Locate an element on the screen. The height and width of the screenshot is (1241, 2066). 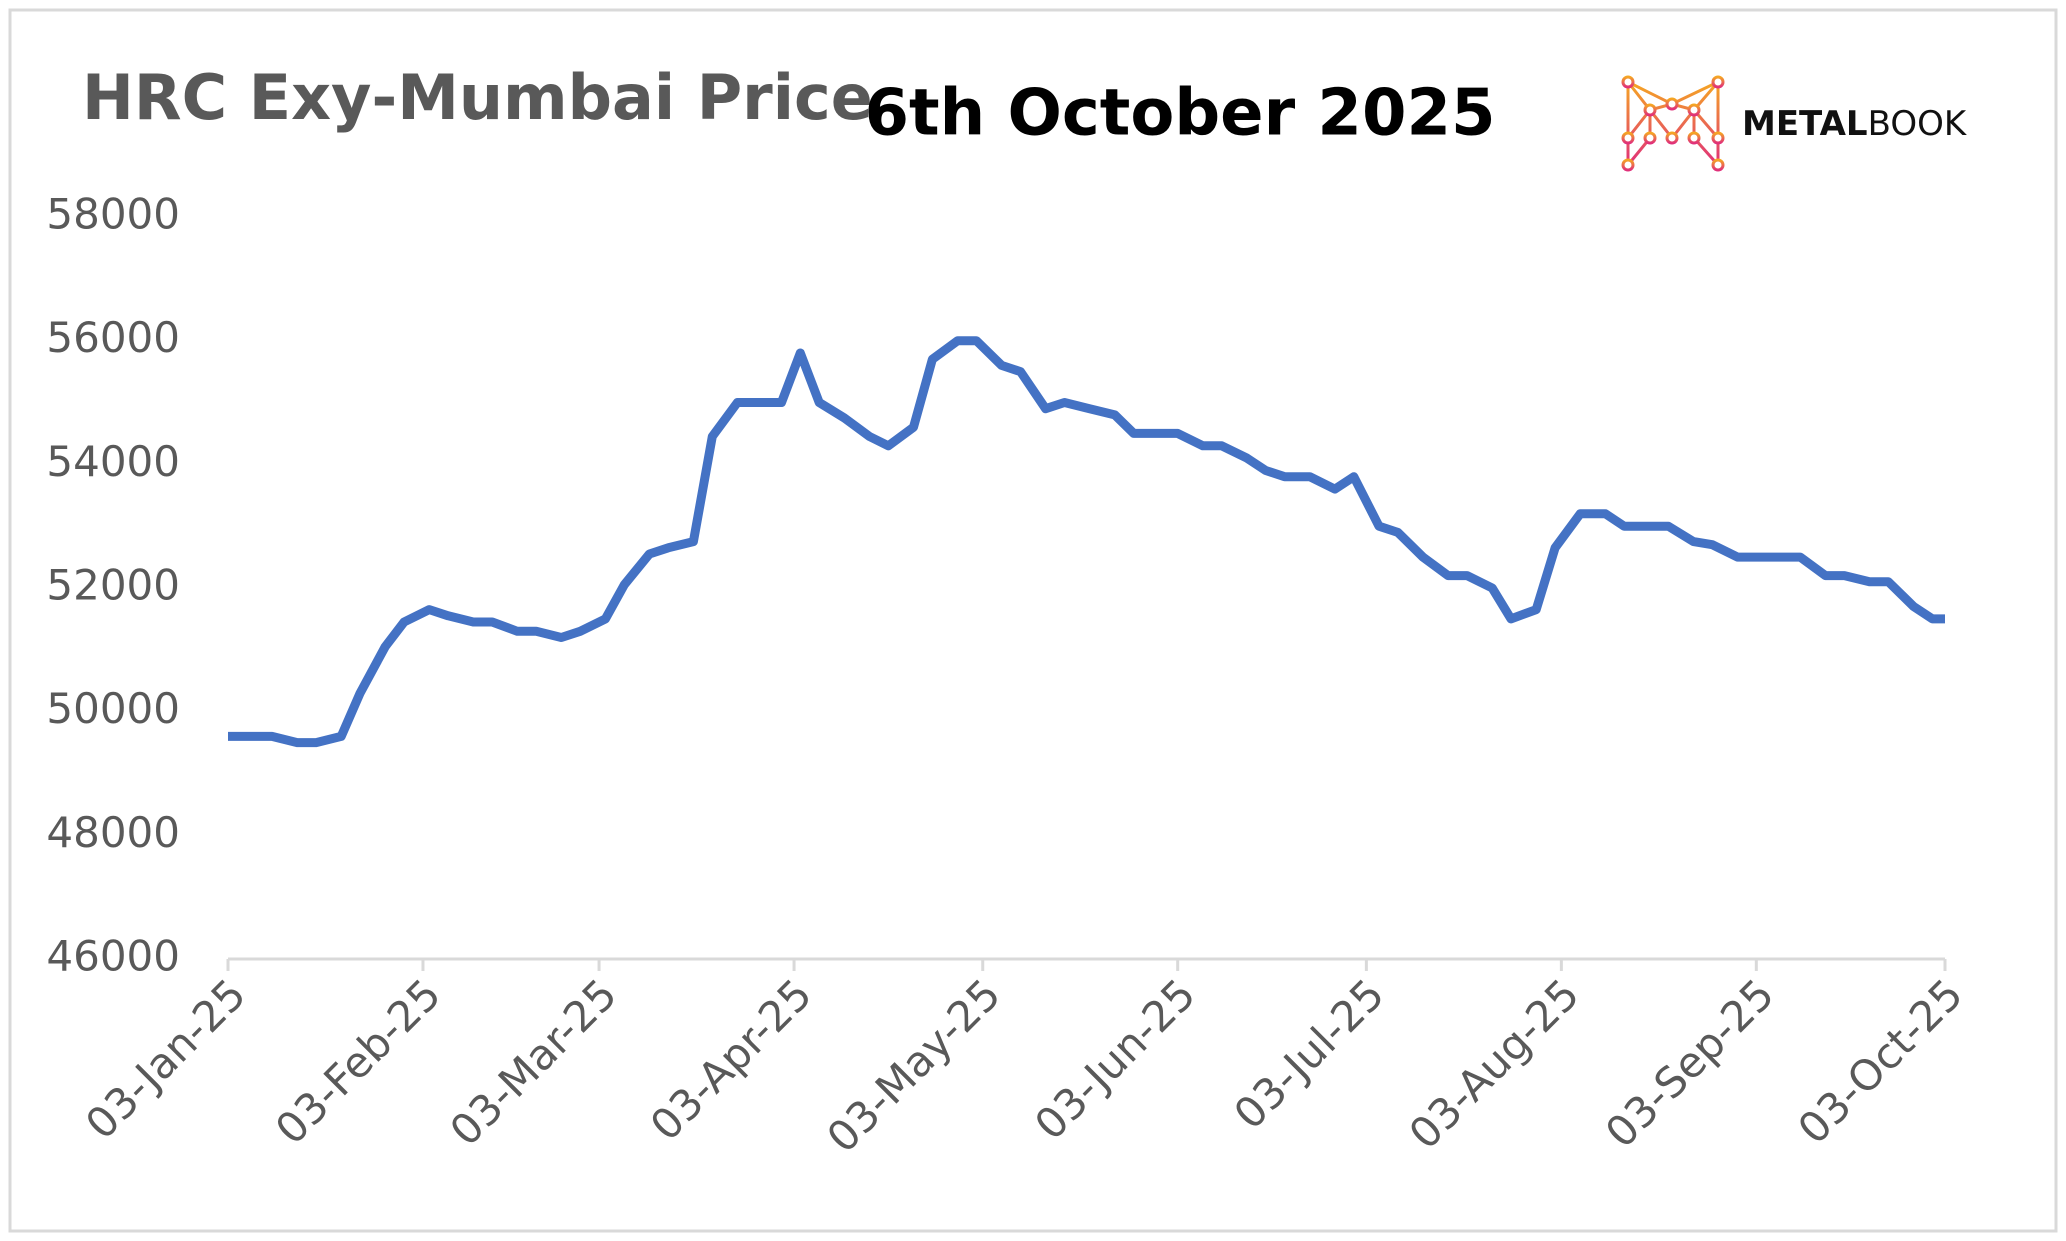
y-tick-label: 58000 is located at coordinates (113, 214).